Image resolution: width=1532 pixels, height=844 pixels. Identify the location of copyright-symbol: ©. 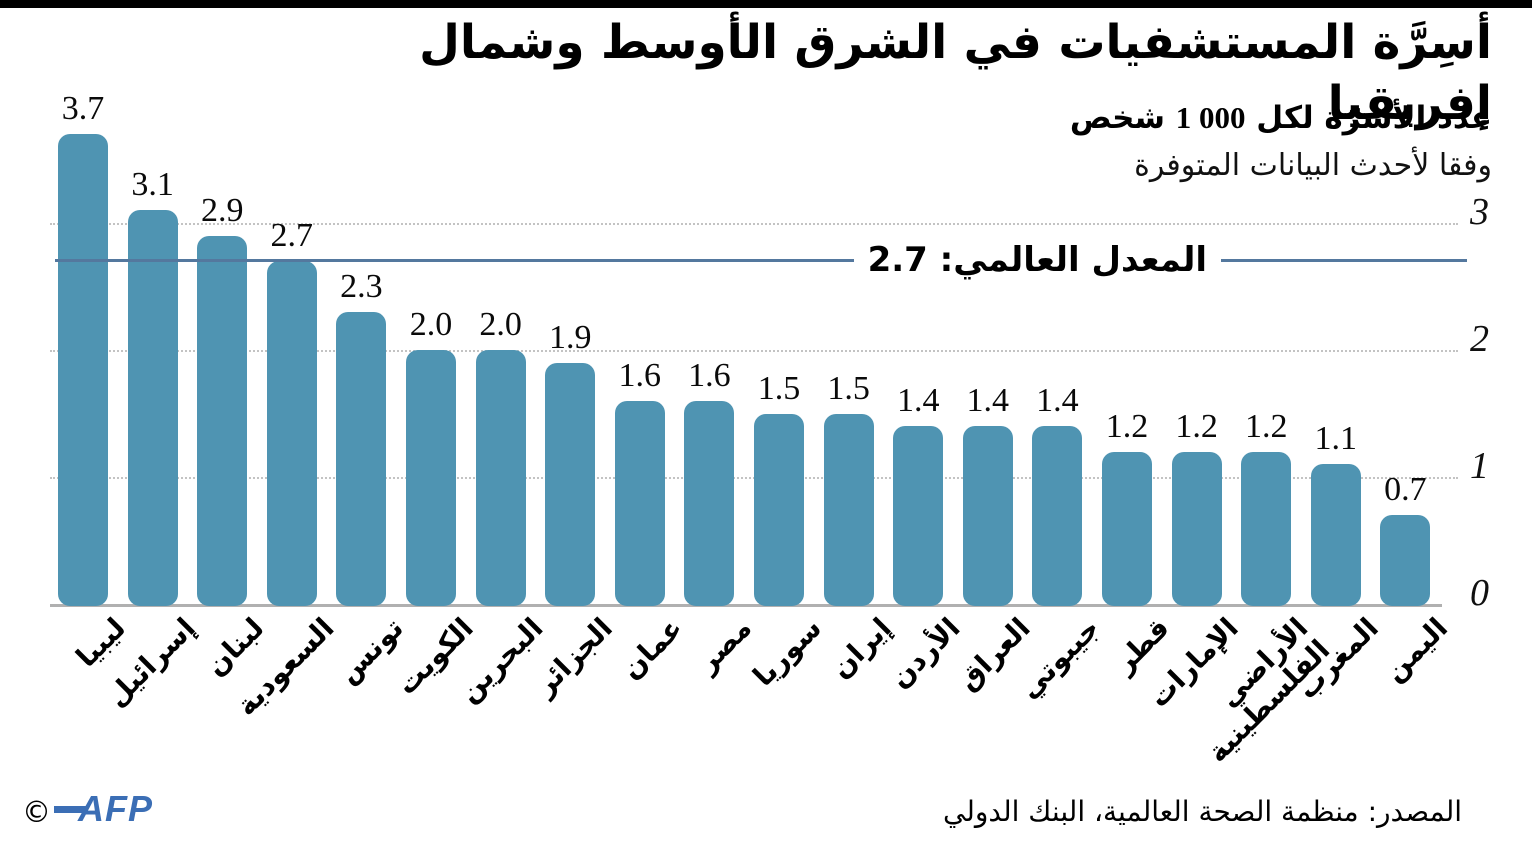
(36, 812).